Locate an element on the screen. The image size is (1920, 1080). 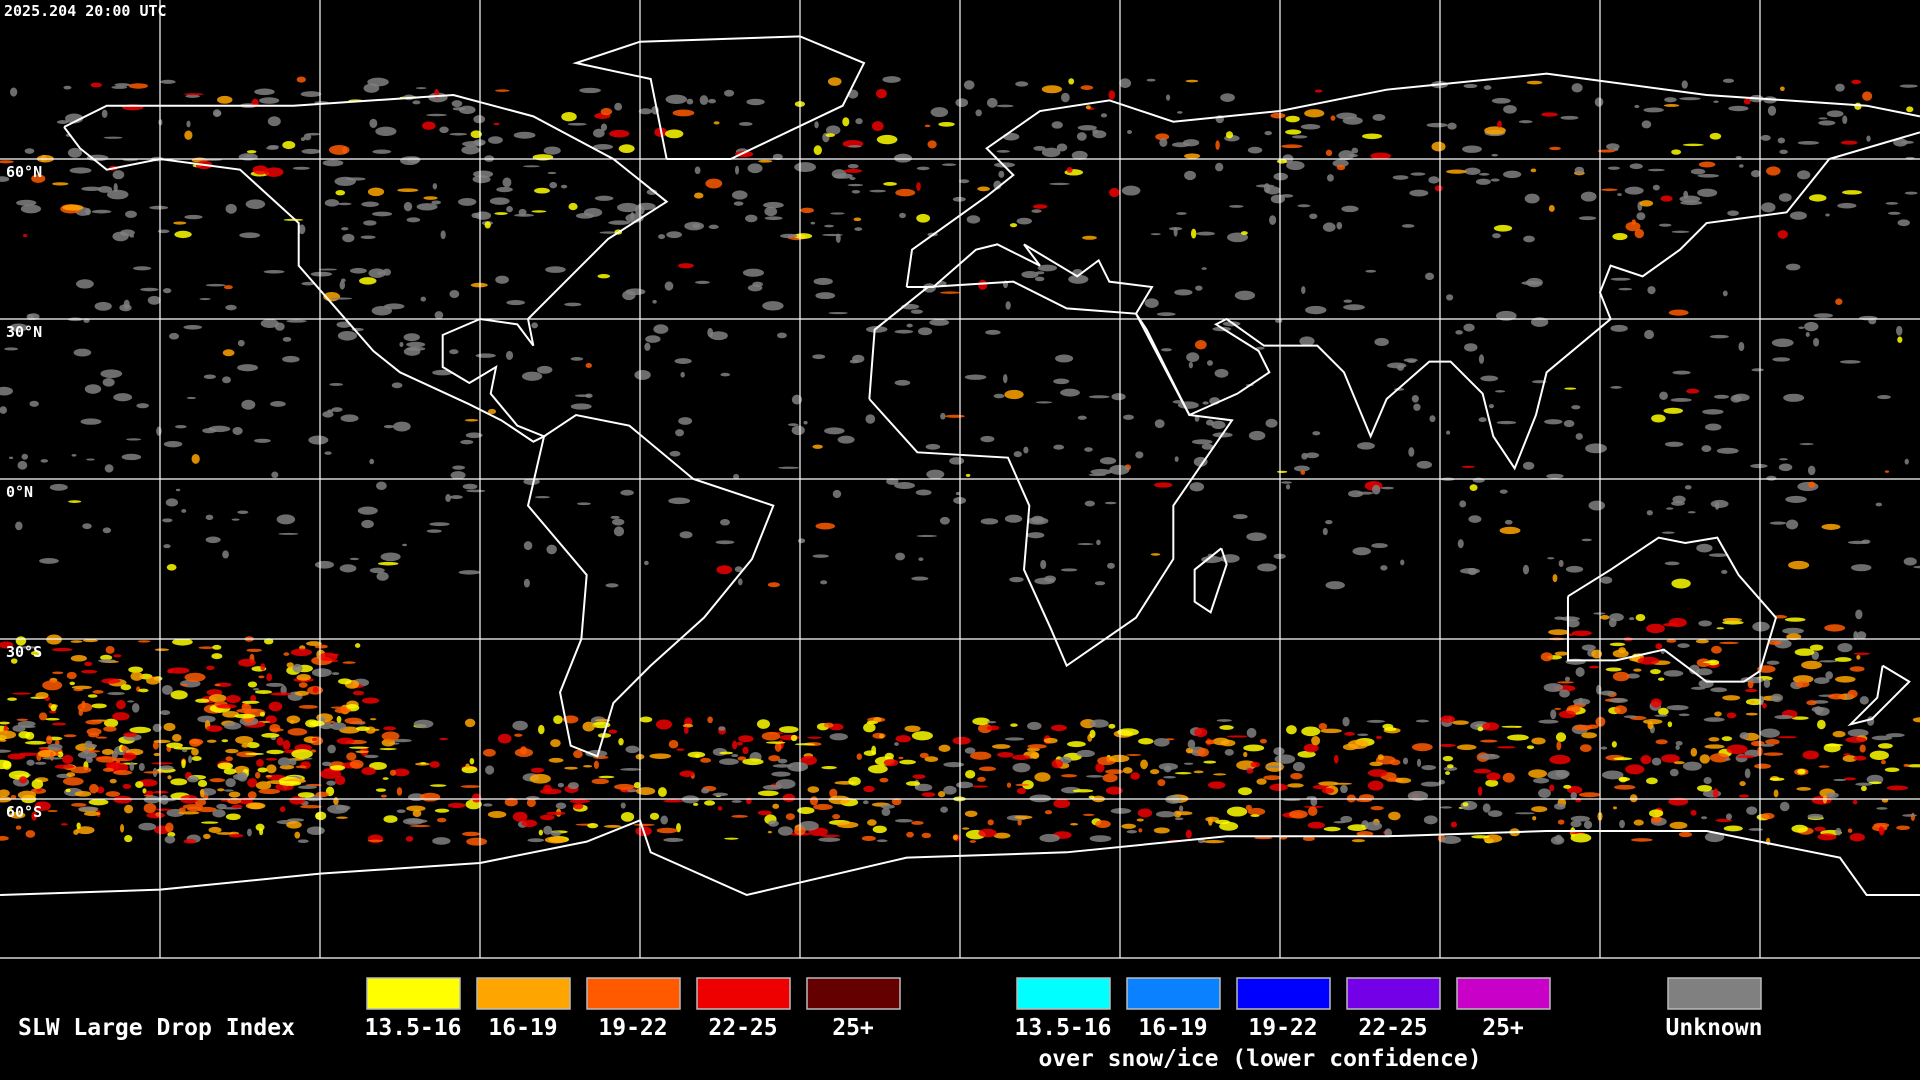
coastline is located at coordinates (1672, 609).